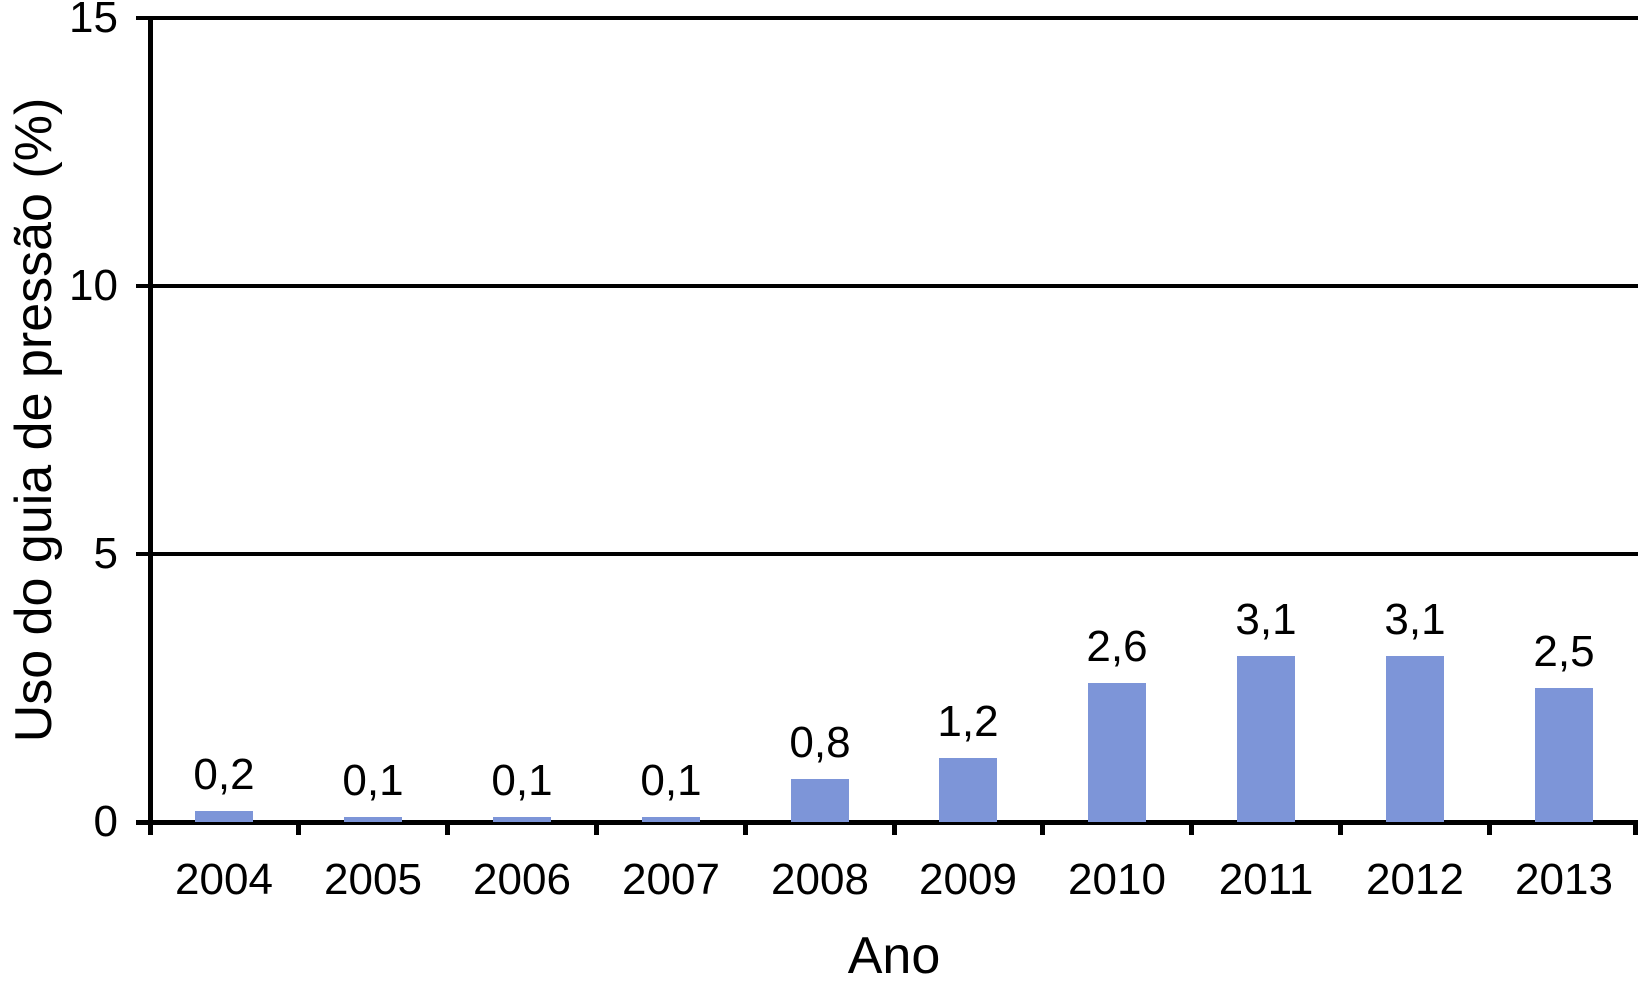 This screenshot has width=1638, height=998. What do you see at coordinates (1117, 646) in the screenshot?
I see `bar-value-label-2010: 2,6` at bounding box center [1117, 646].